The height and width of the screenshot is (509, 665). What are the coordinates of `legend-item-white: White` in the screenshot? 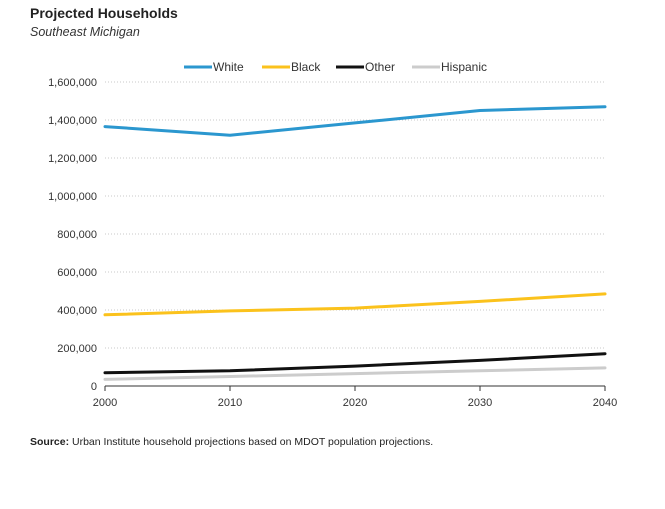 It's located at (214, 67).